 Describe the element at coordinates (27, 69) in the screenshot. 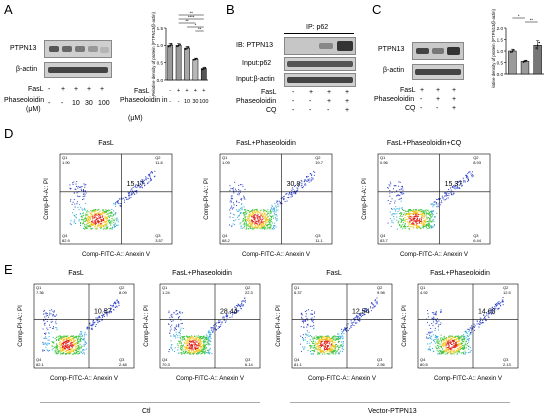

I see `blot-label-actin: β-actin` at that location.